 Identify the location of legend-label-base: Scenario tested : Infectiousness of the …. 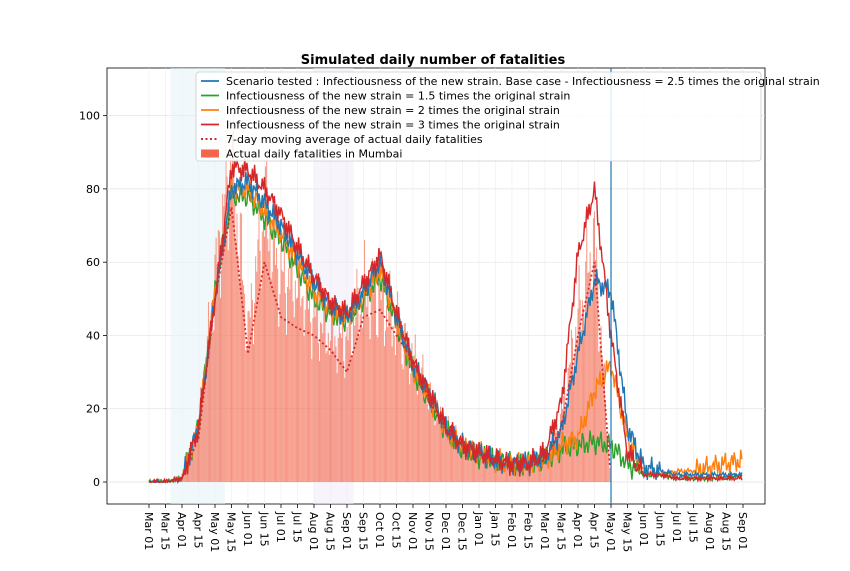
(523, 81).